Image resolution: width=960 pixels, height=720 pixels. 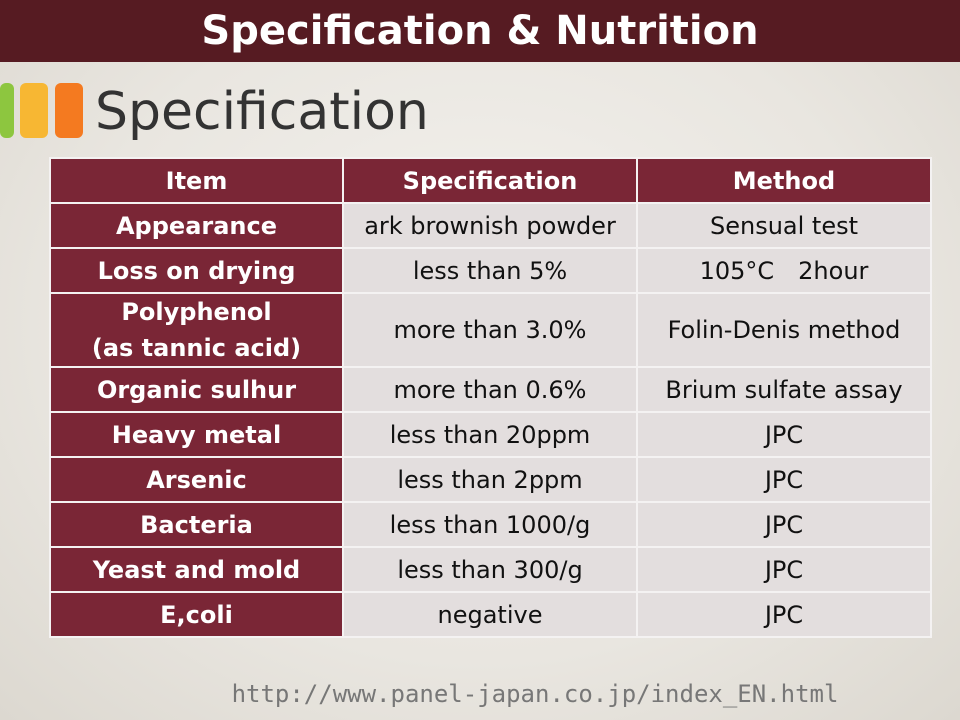 What do you see at coordinates (196, 614) in the screenshot?
I see `item-cell: E,coli` at bounding box center [196, 614].